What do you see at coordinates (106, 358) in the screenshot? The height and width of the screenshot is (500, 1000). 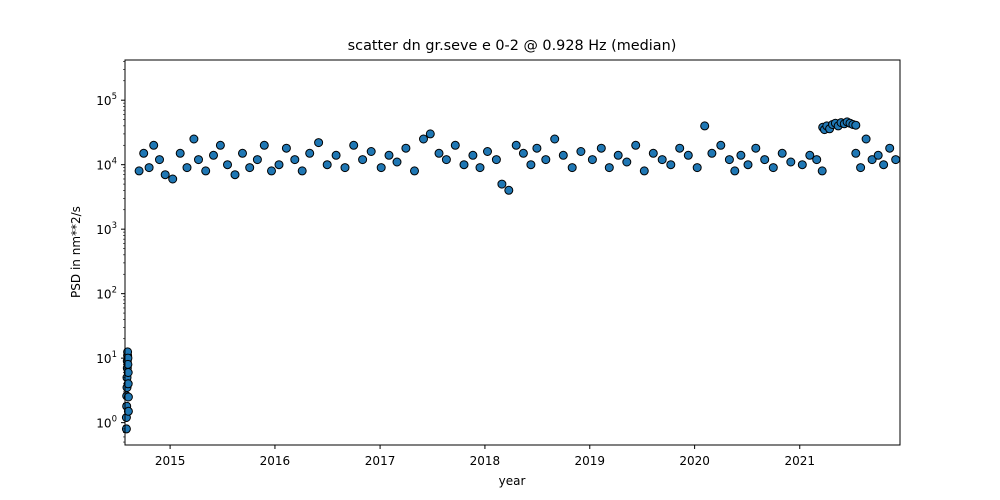 I see `y-tick-label: 10¹` at bounding box center [106, 358].